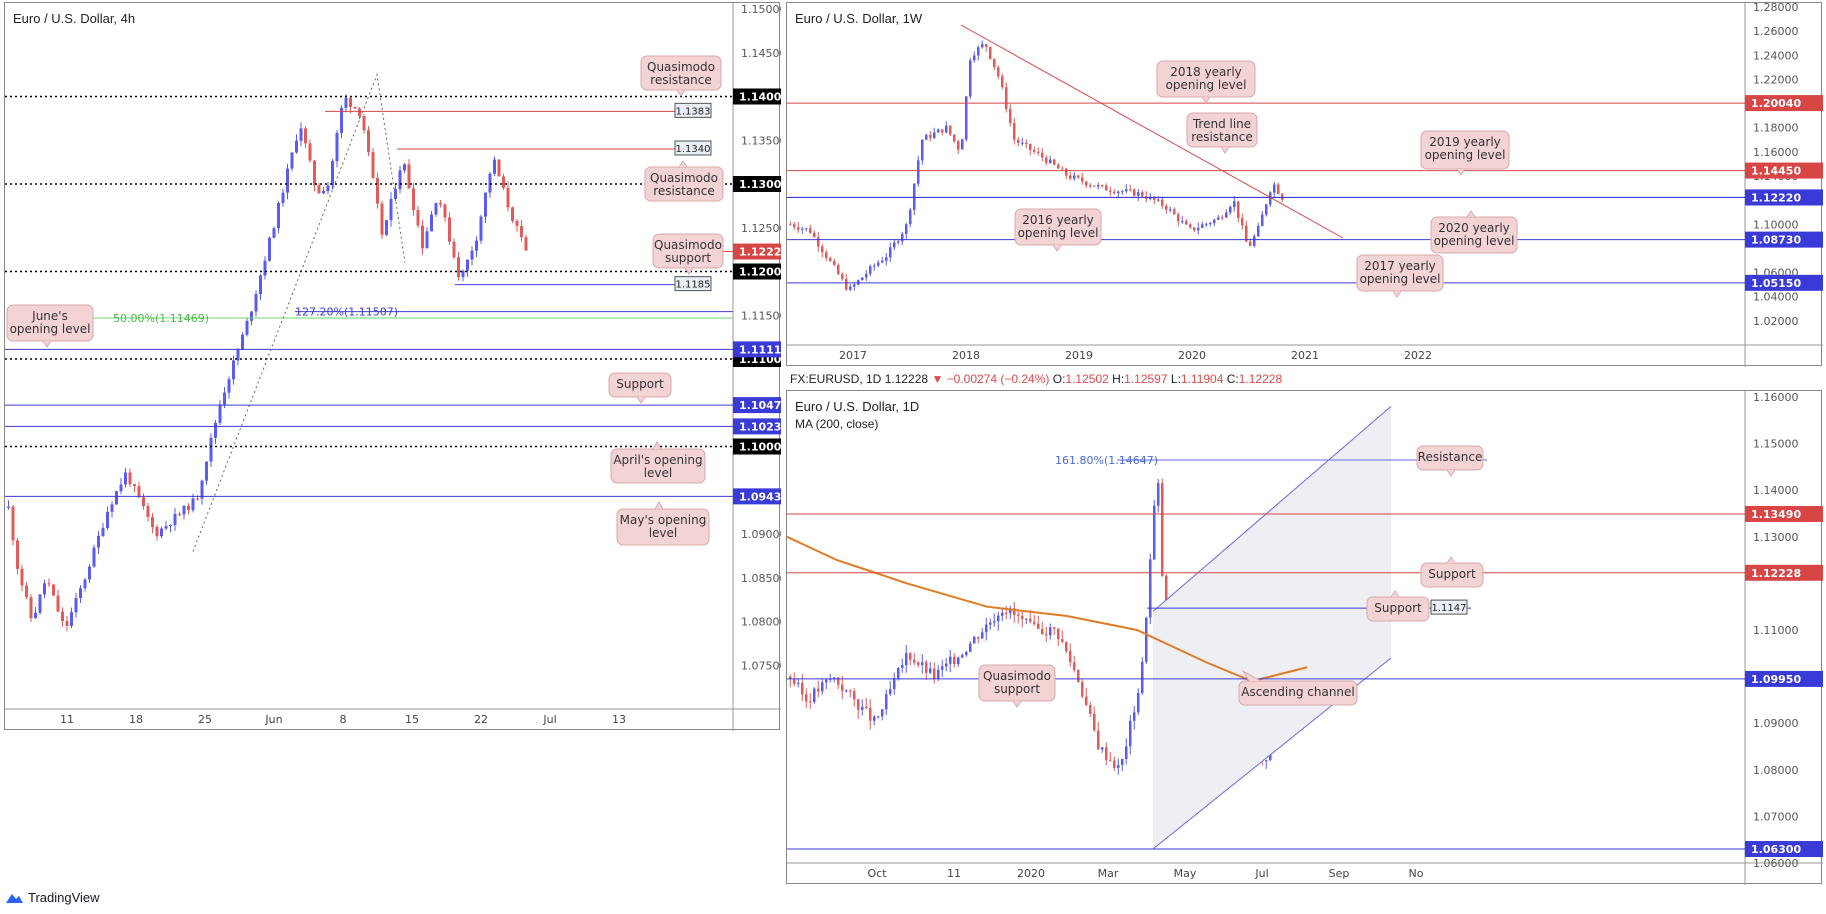  What do you see at coordinates (877, 873) in the screenshot?
I see `x-tick-label: Oct` at bounding box center [877, 873].